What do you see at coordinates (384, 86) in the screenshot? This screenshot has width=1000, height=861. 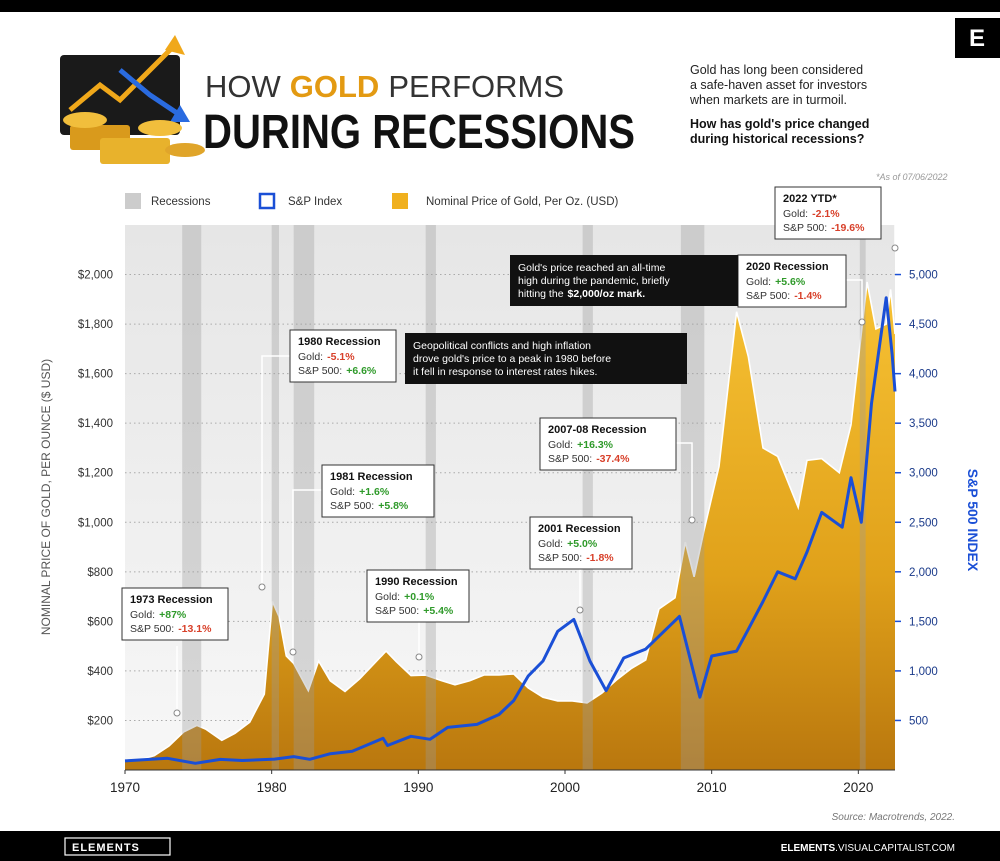 I see `title-line-1: HOW GOLD PERFORMS` at bounding box center [384, 86].